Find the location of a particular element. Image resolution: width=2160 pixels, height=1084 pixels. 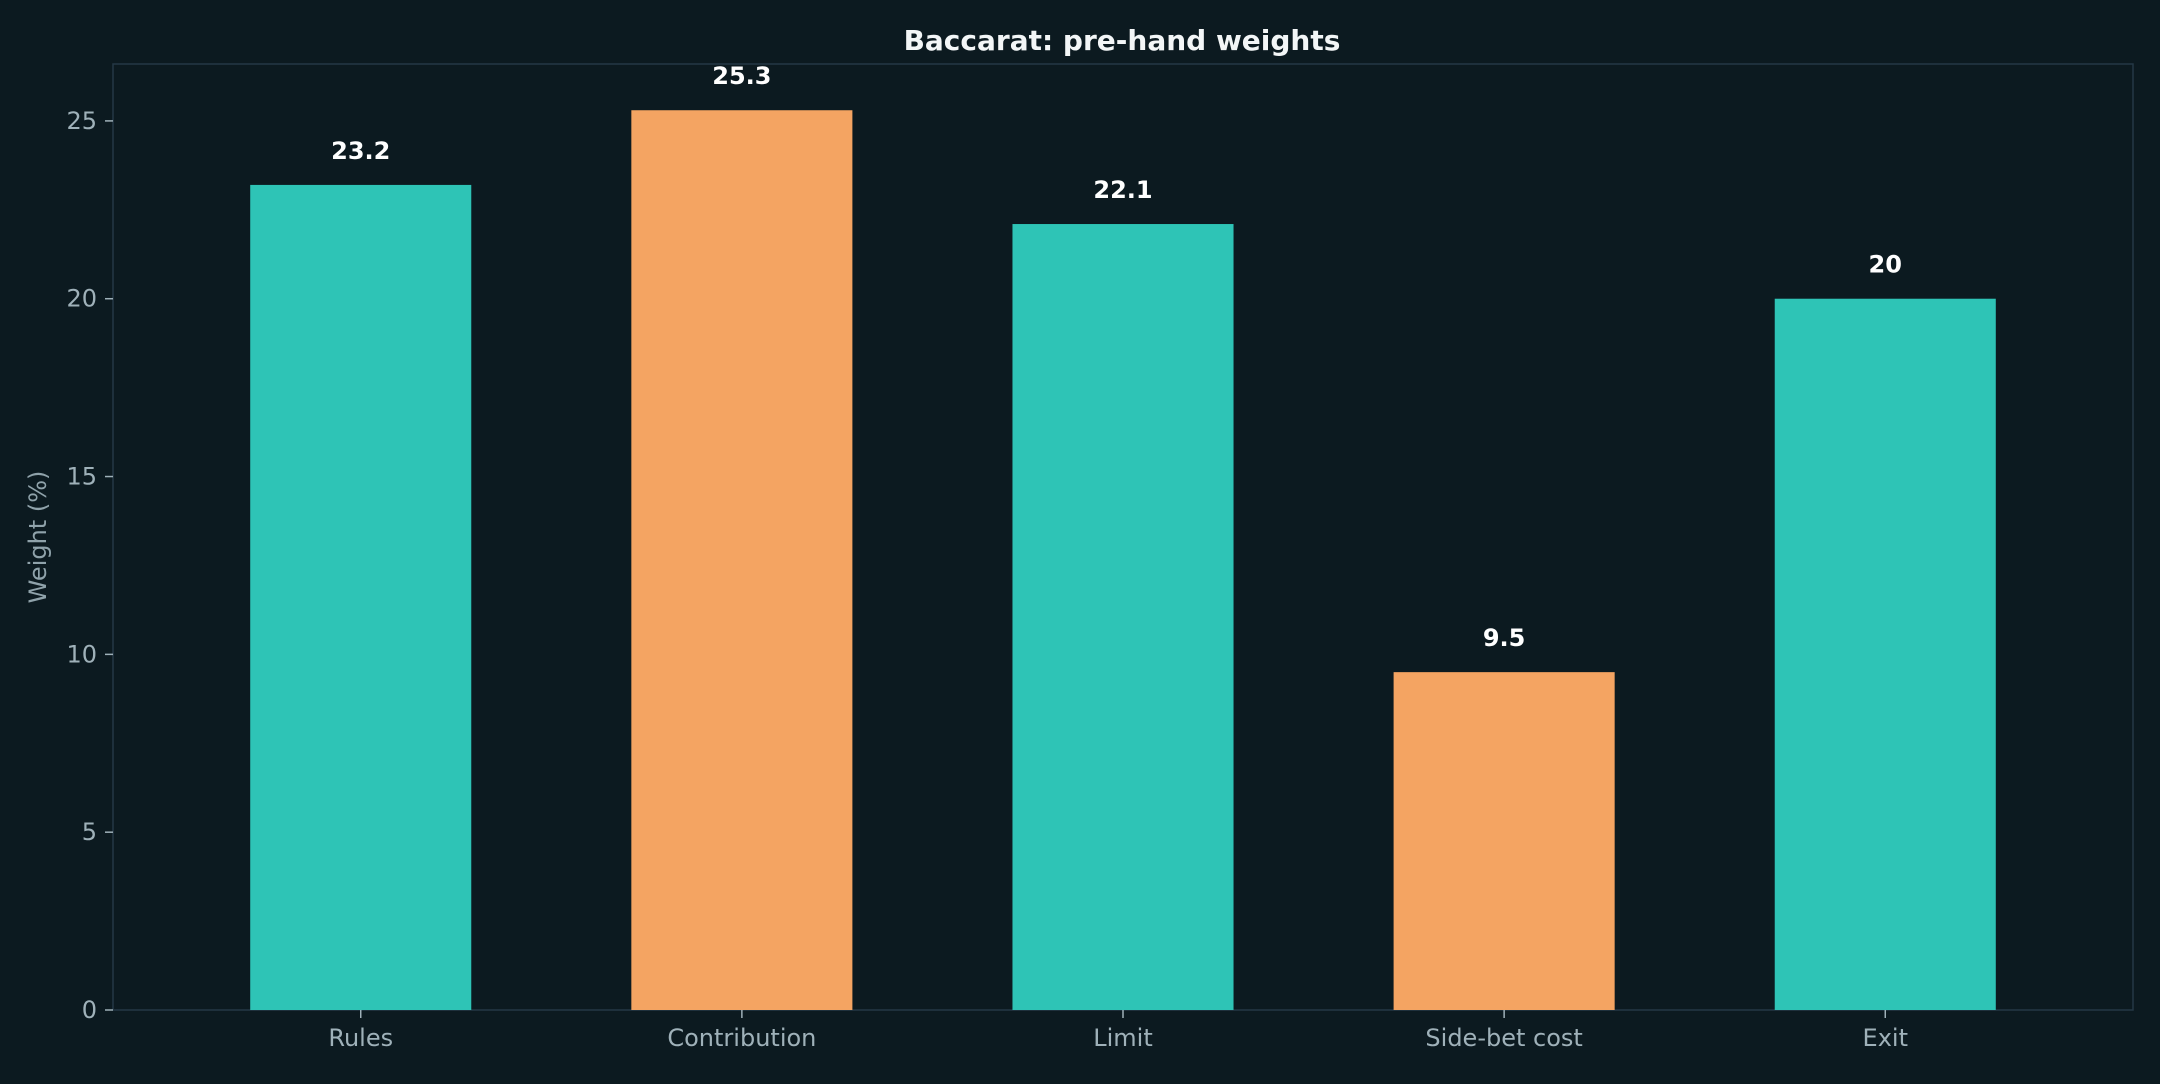

y-axis: 0 5 10 15 20 25 is located at coordinates (89, 565).